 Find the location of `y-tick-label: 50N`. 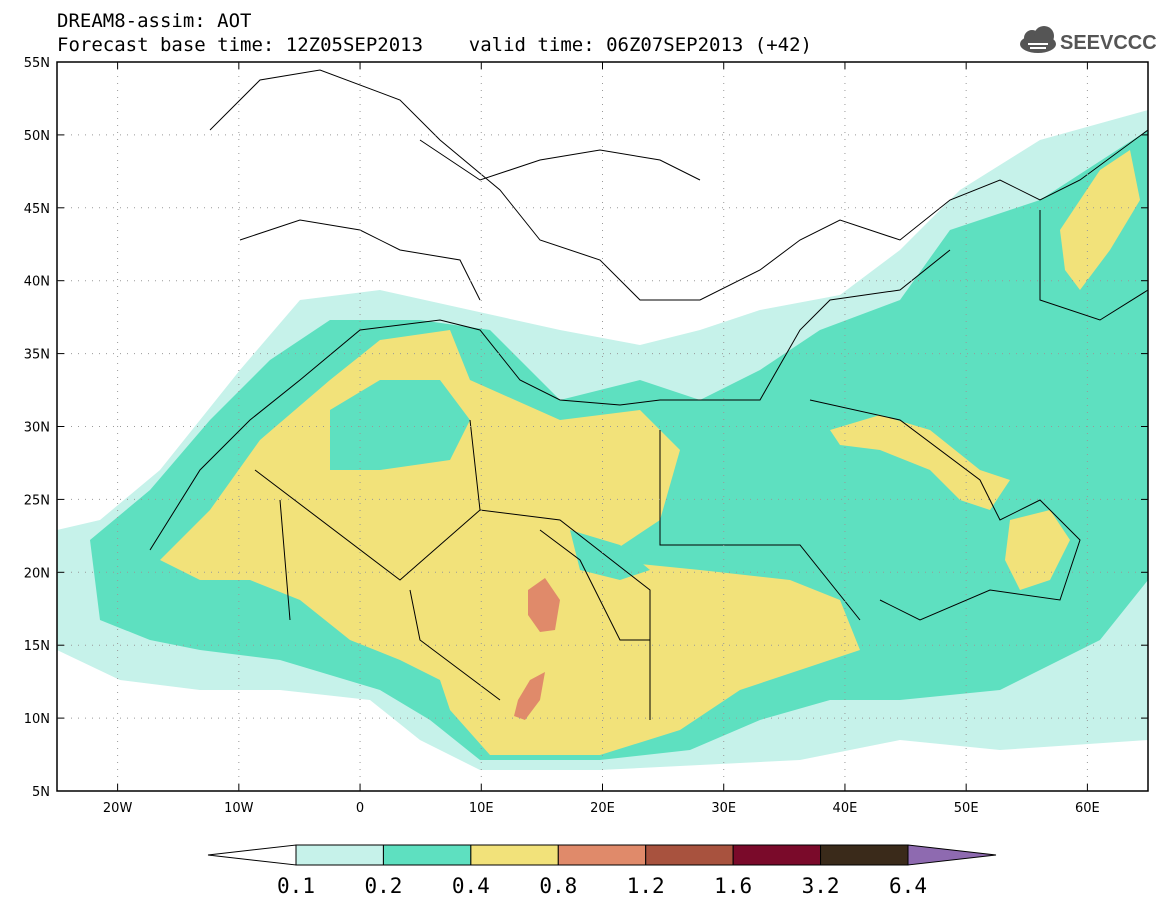

y-tick-label: 50N is located at coordinates (37, 136).